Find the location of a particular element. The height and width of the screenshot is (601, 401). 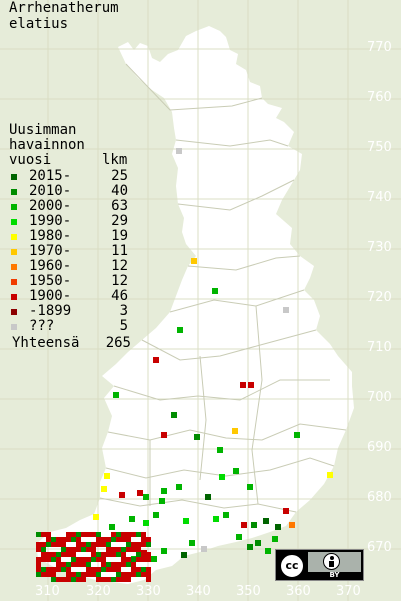

legend-period: ??? is located at coordinates (42, 326).